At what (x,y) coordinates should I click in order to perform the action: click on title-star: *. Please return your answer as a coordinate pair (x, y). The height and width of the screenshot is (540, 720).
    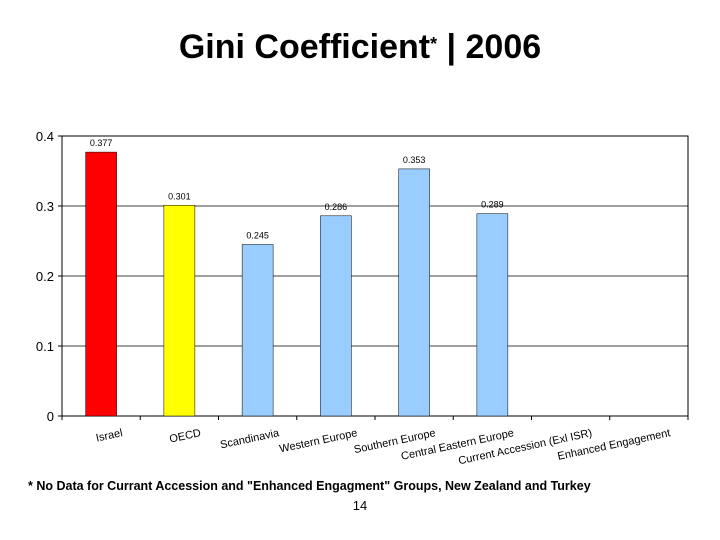
    Looking at the image, I should click on (434, 44).